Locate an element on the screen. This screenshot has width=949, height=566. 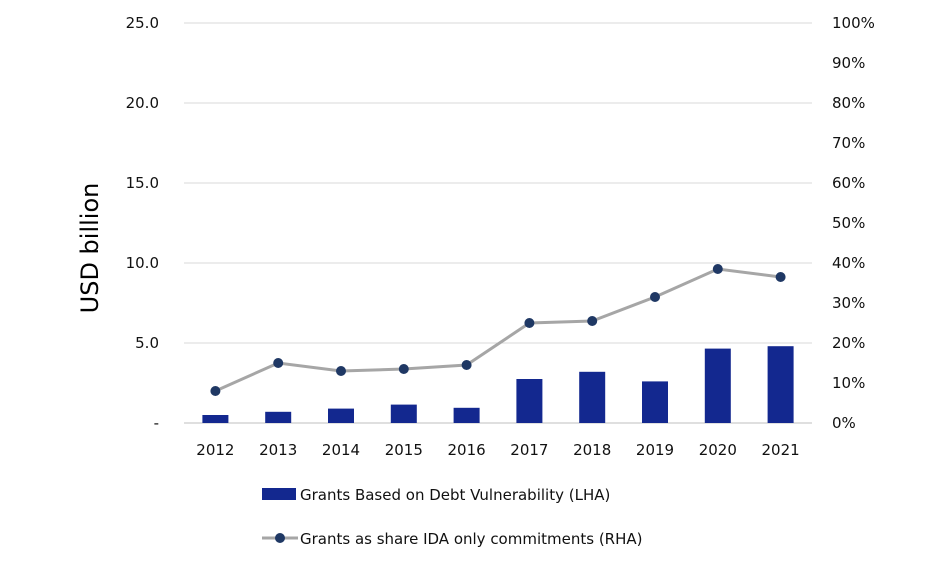
x-tick-label: 2021 is located at coordinates (781, 450).